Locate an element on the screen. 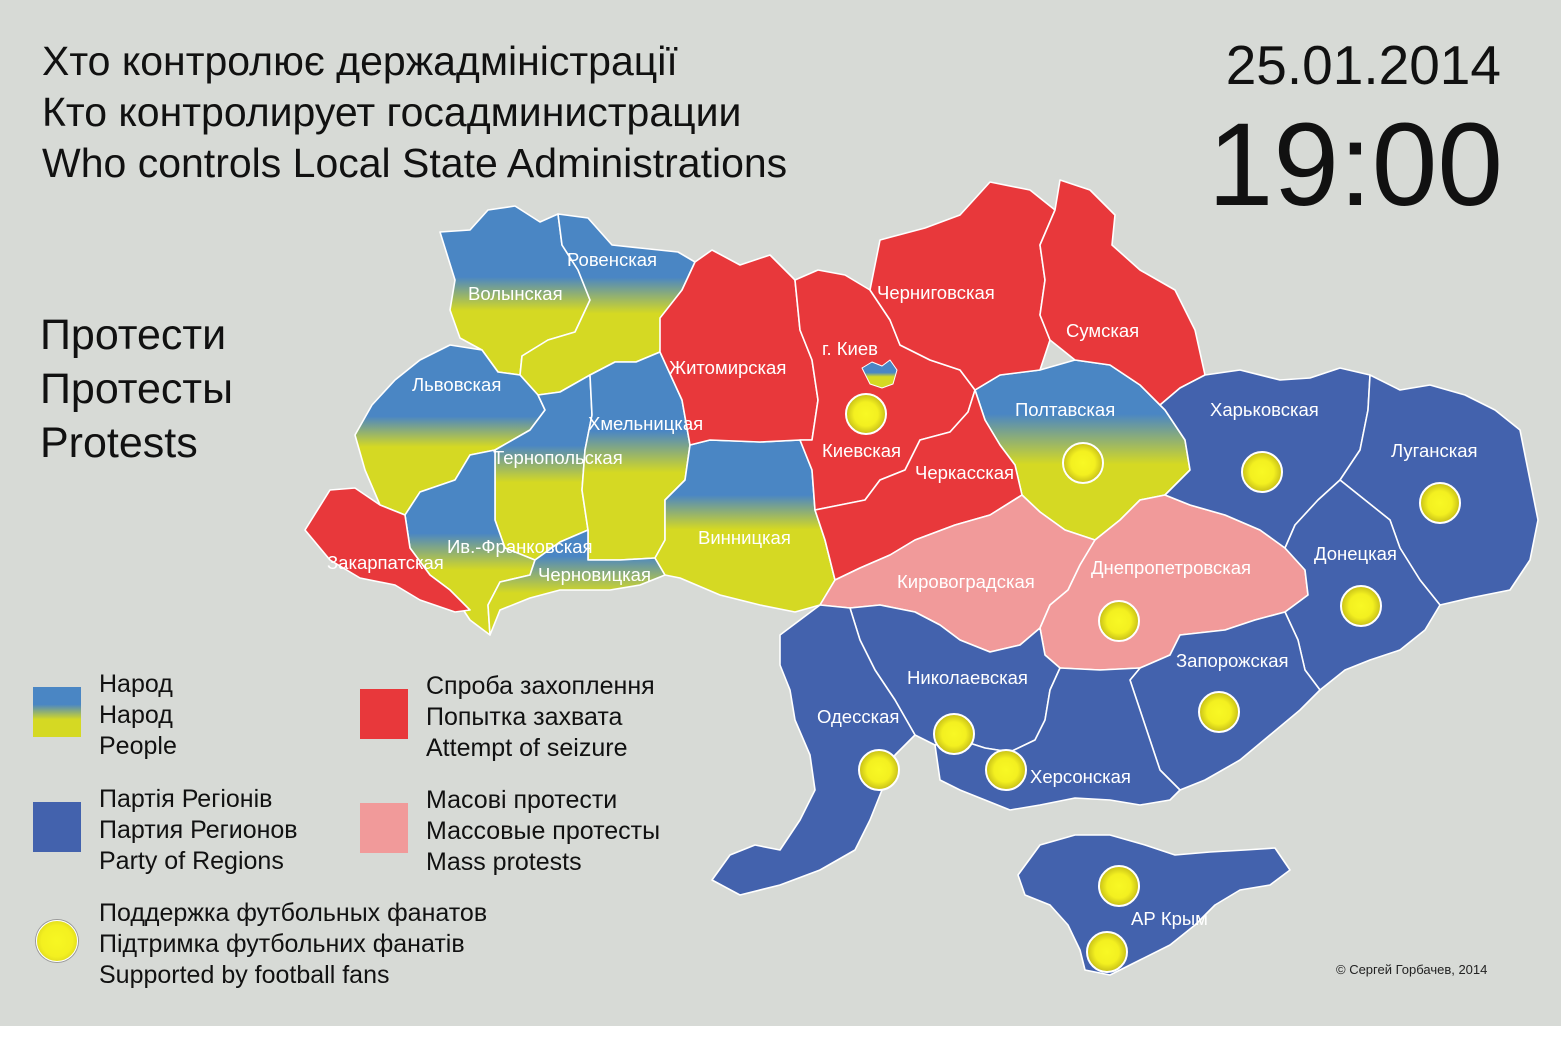 This screenshot has height=1039, width=1561. title-en: Who controls Local State Administrations is located at coordinates (415, 163).